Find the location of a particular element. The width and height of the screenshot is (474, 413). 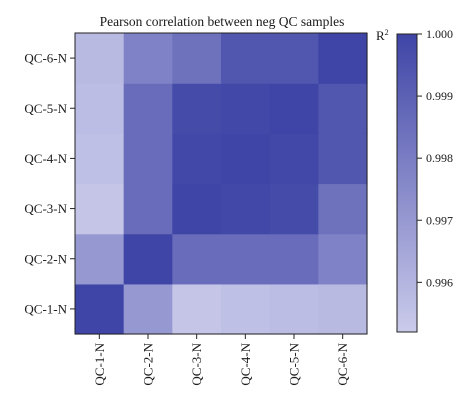

heatmap-cell-QC-4-N-QC-1-N is located at coordinates (100, 159).